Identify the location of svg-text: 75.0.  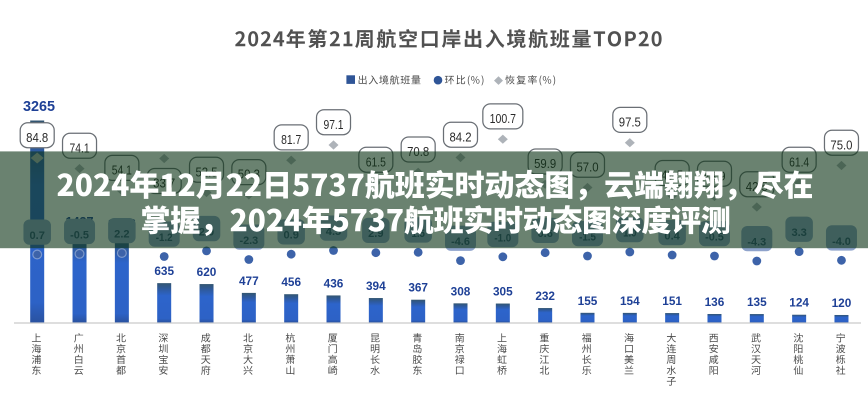
(841, 144).